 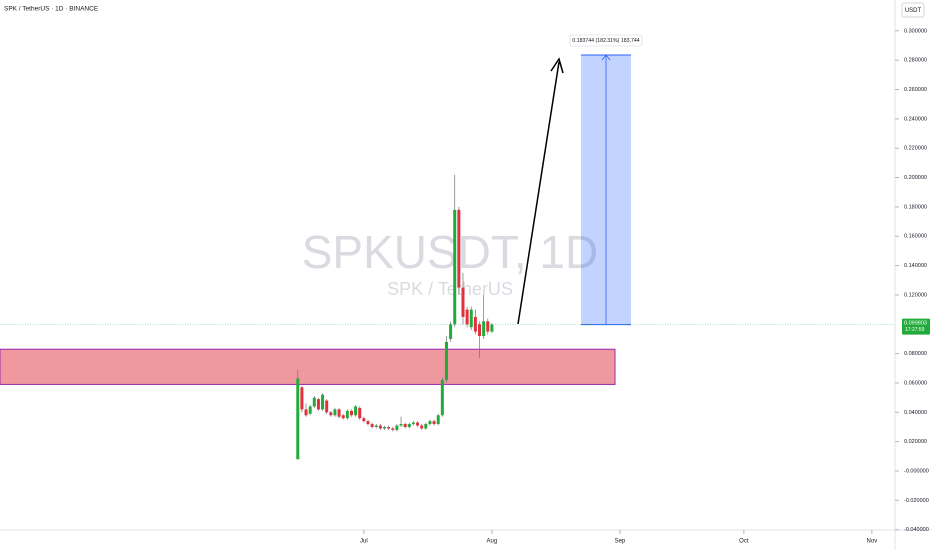 I want to click on price-label-box, so click(x=916, y=326).